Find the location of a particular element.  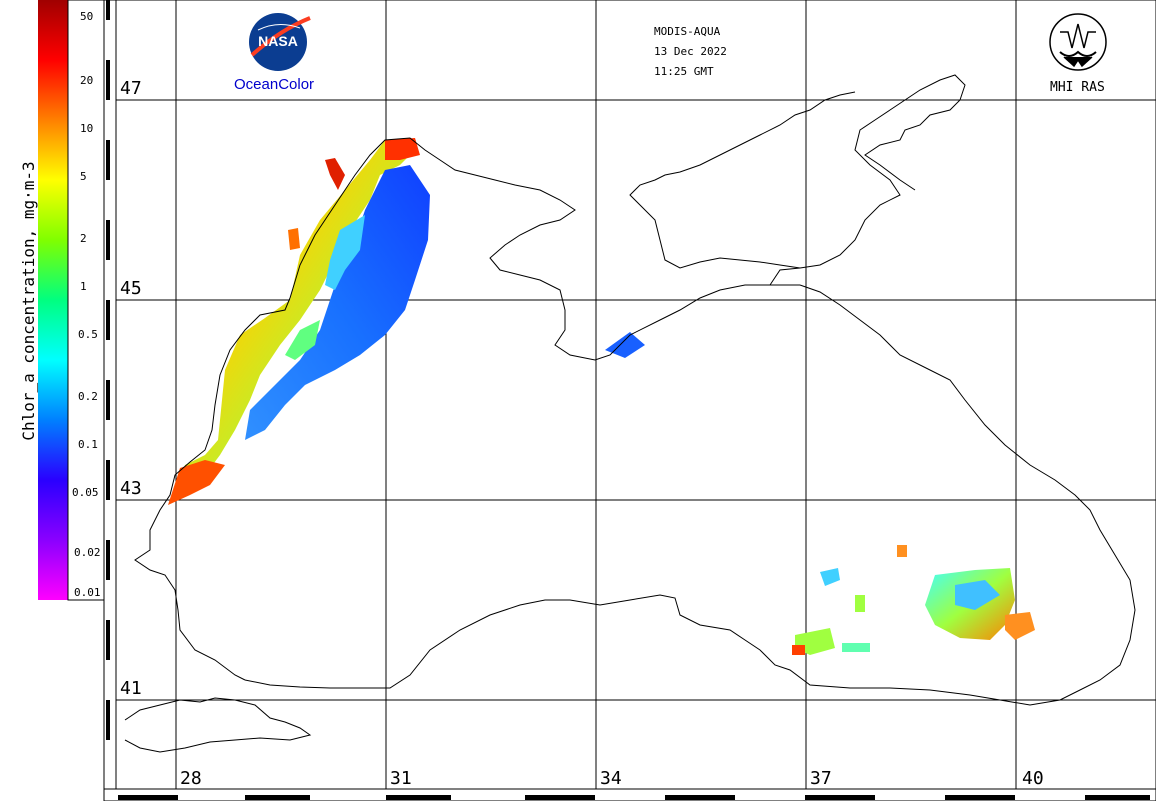

sensor-name: MODIS-AQUA is located at coordinates (687, 31).